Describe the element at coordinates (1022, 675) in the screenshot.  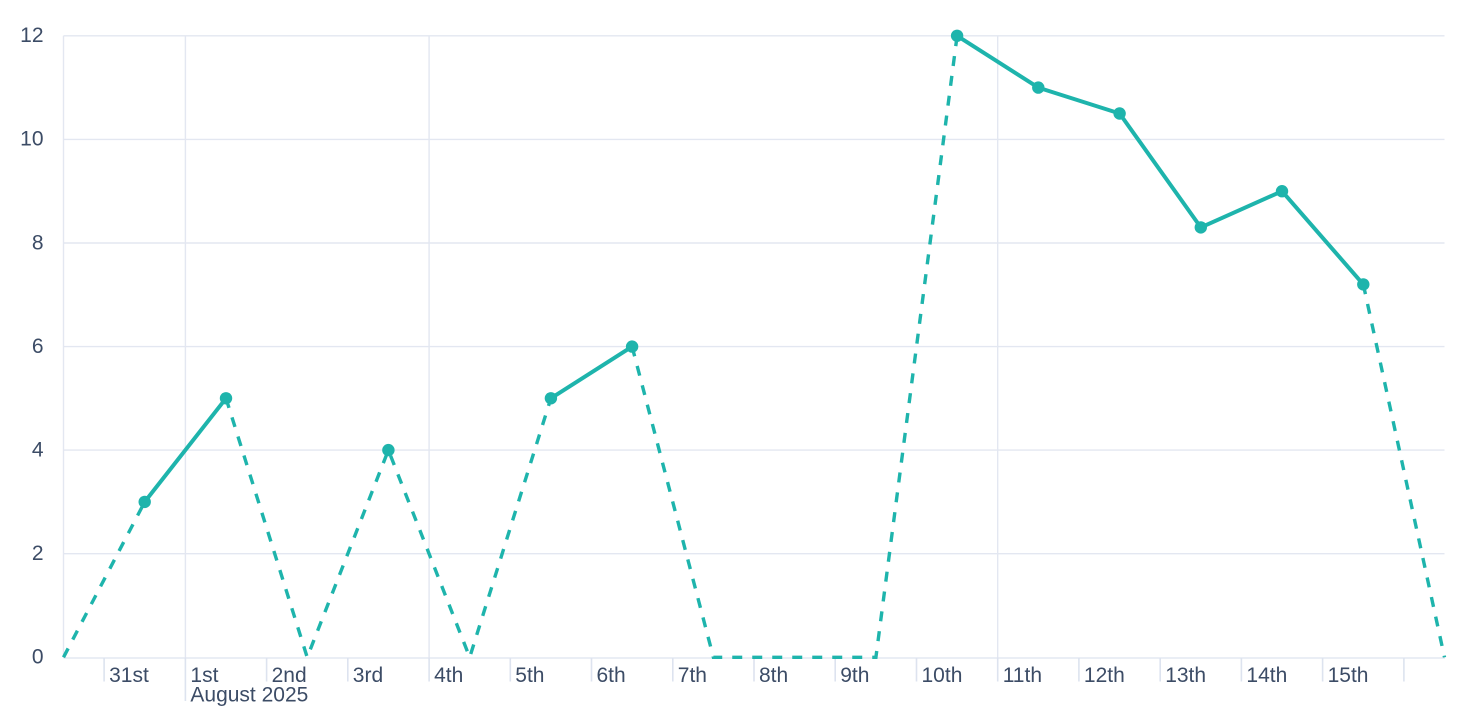
I see `svg-text: 11th` at that location.